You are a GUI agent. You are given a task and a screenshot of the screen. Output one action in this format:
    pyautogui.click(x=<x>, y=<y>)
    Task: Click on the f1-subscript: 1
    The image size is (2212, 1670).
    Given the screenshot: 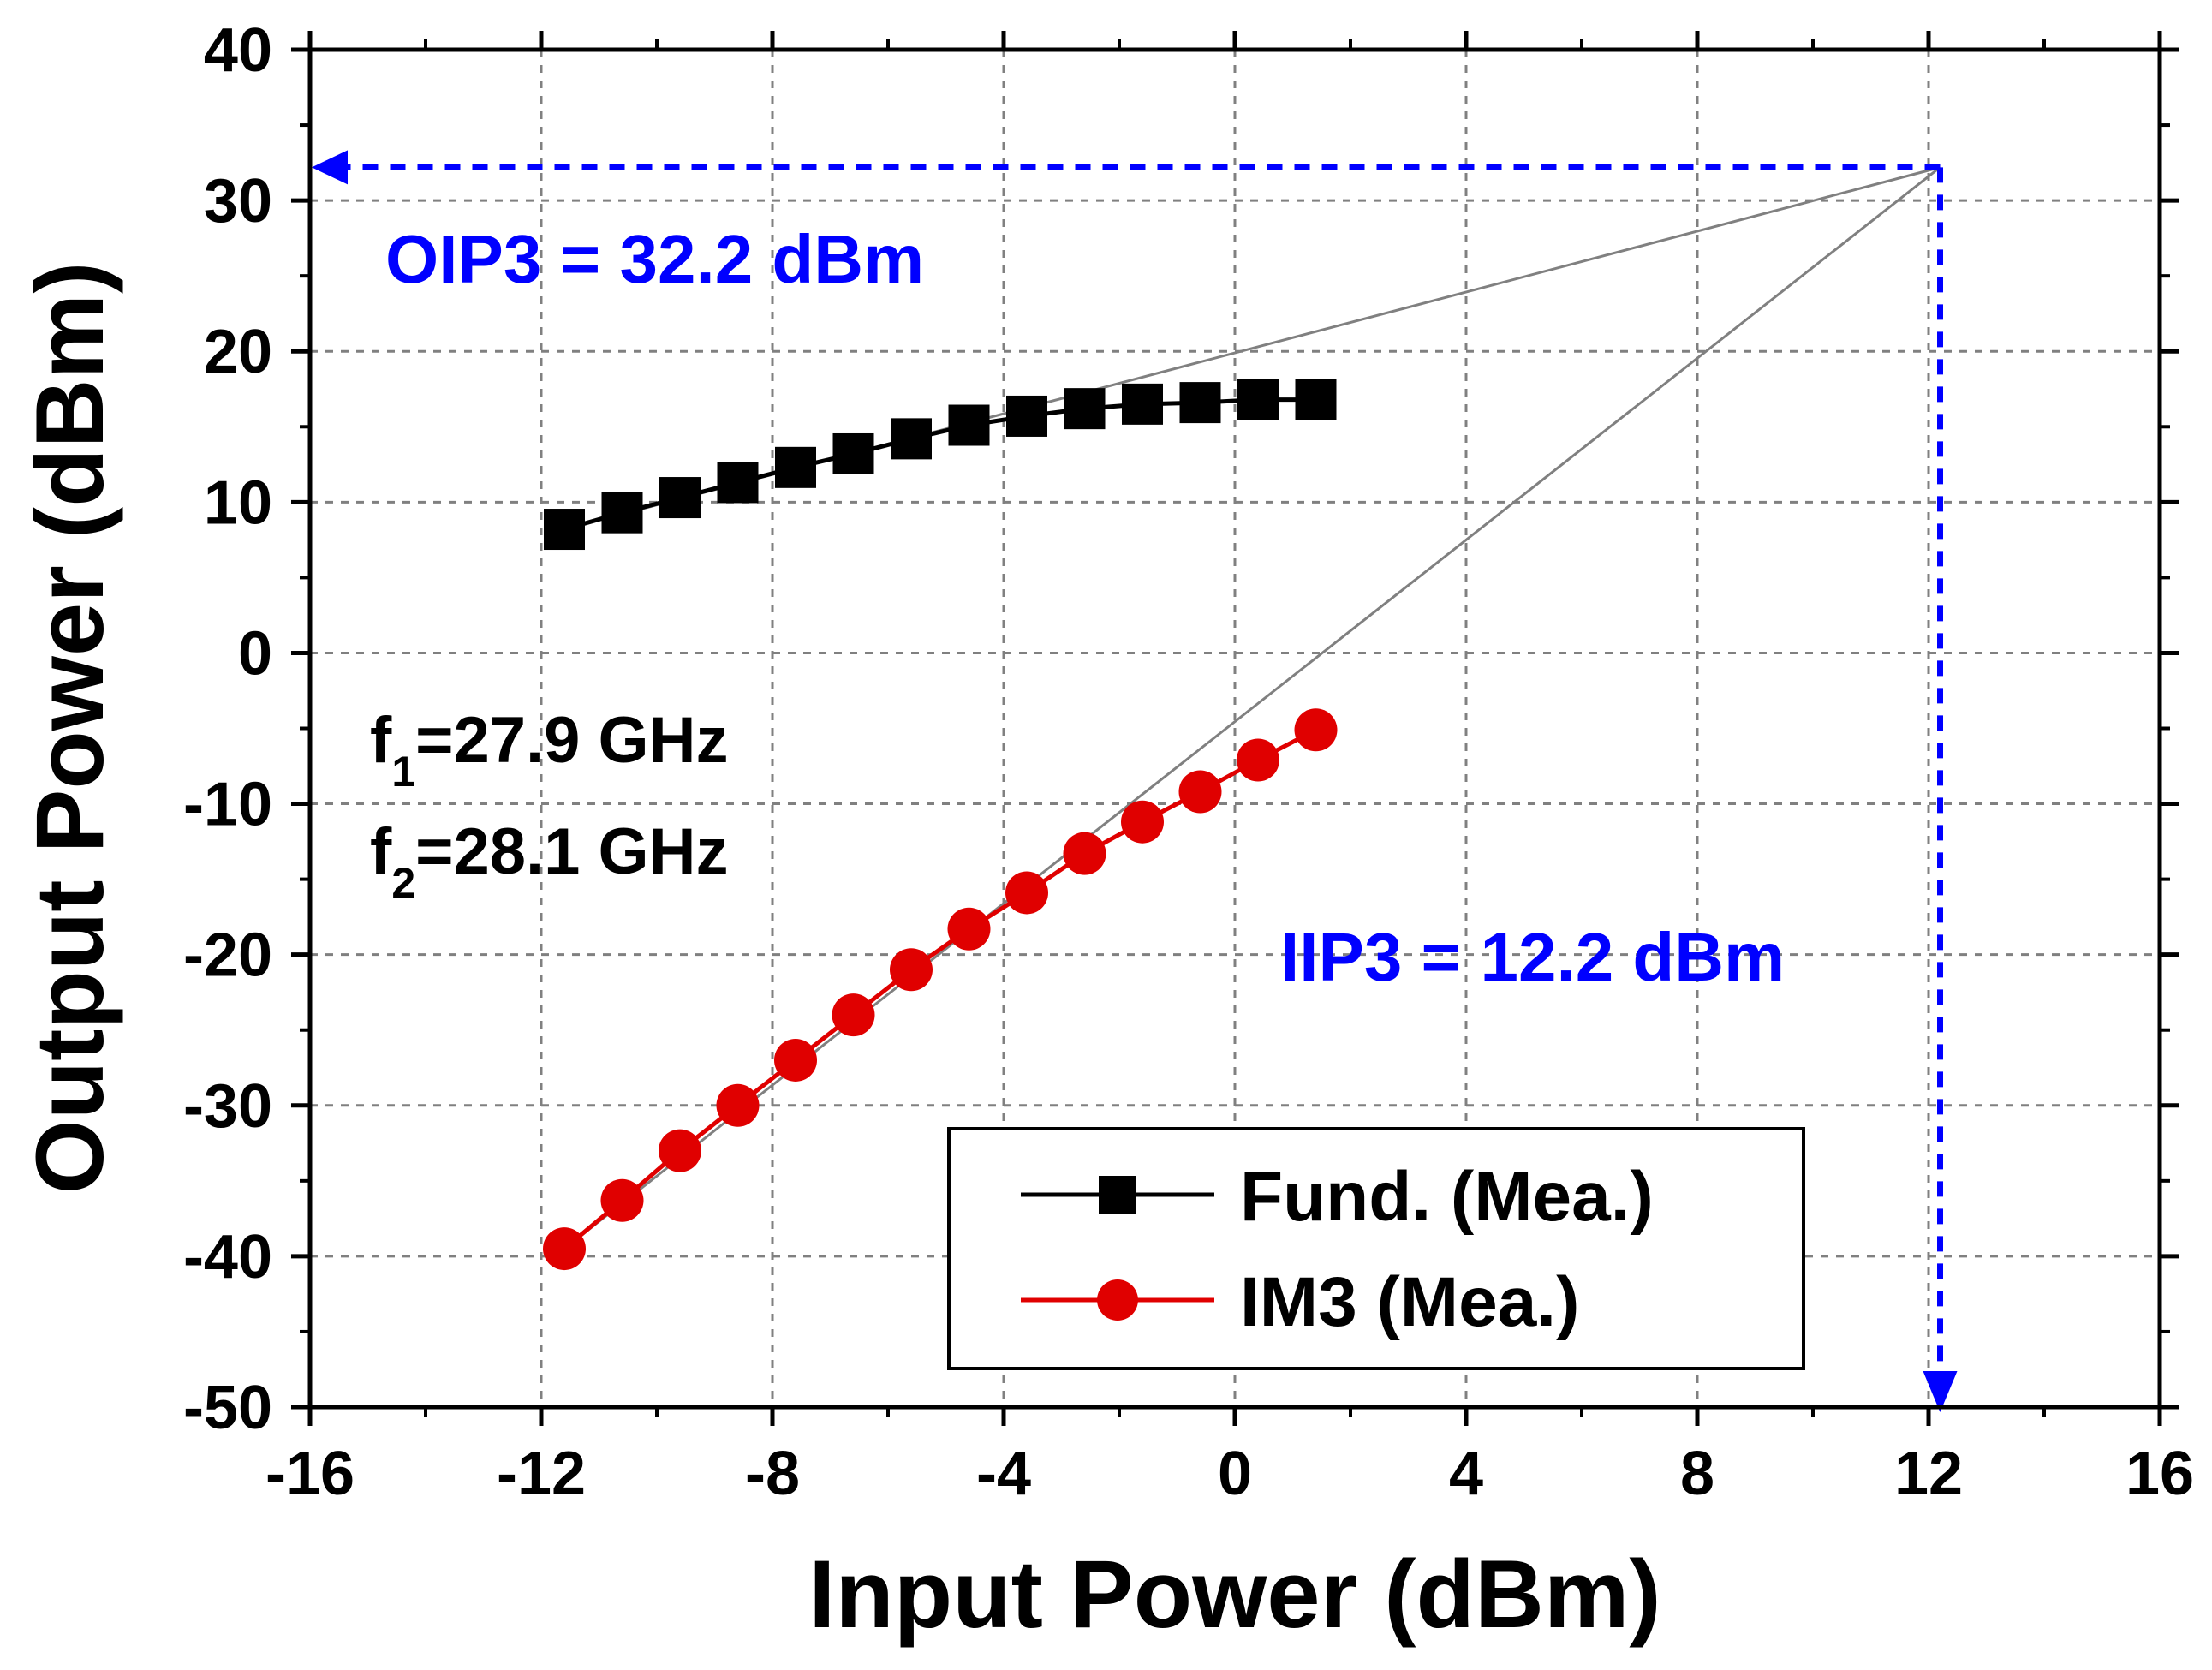 What is the action you would take?
    pyautogui.click(x=403, y=772)
    